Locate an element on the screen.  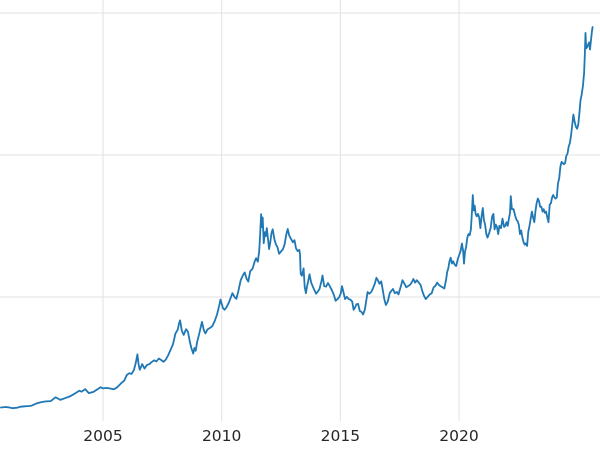
x-tick-label: 2010 is located at coordinates (221, 436).